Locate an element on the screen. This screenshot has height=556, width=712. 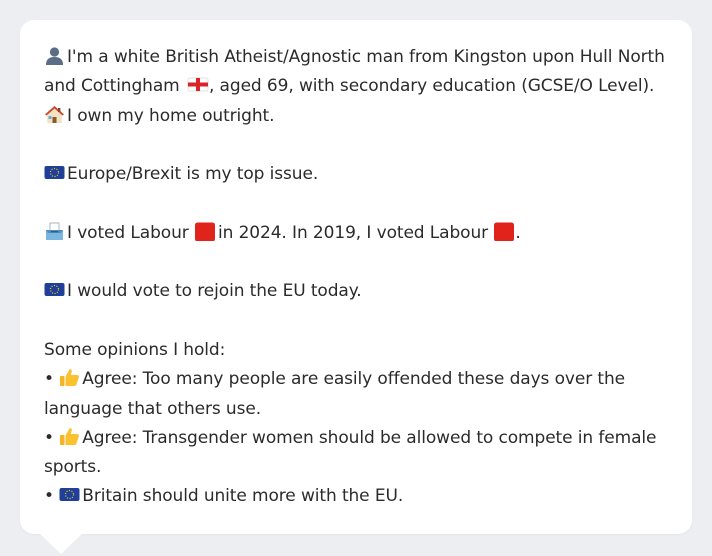
top-issue-text: Europe/Brexit is my top issue. is located at coordinates (193, 174).